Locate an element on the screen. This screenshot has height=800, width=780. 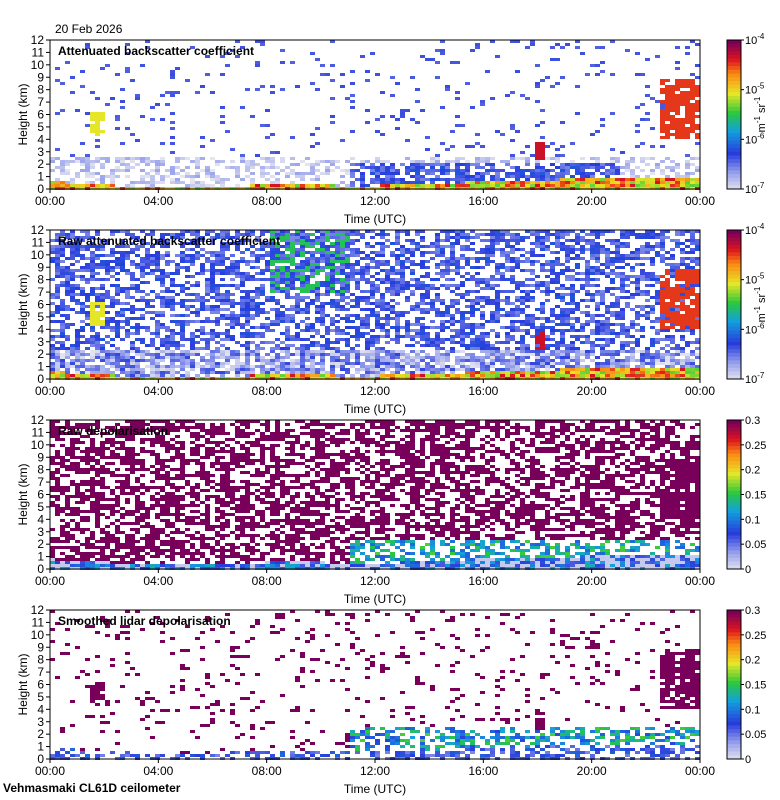
site-label: Vehmasmaki CL61D ceilometer is located at coordinates (92, 788).